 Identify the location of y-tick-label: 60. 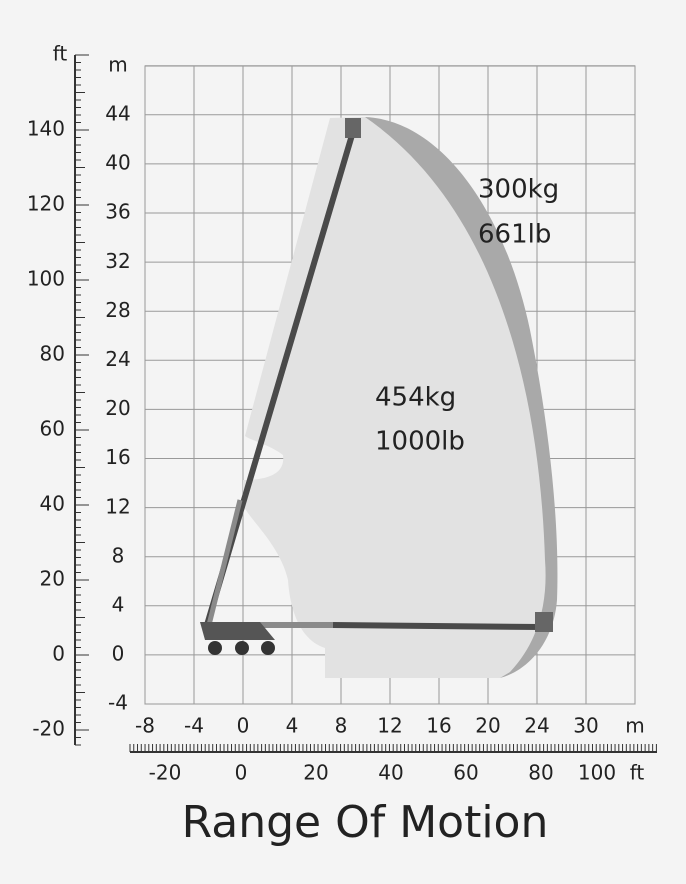
(52, 429).